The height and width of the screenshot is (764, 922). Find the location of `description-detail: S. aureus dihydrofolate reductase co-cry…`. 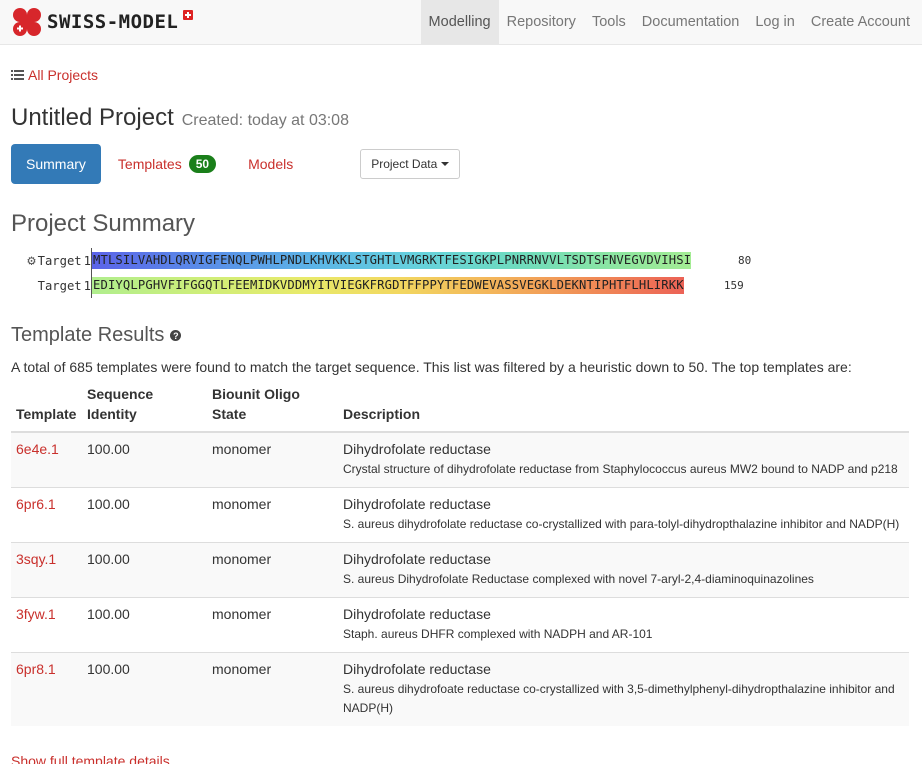

description-detail: S. aureus dihydrofolate reductase co-cry… is located at coordinates (621, 524).